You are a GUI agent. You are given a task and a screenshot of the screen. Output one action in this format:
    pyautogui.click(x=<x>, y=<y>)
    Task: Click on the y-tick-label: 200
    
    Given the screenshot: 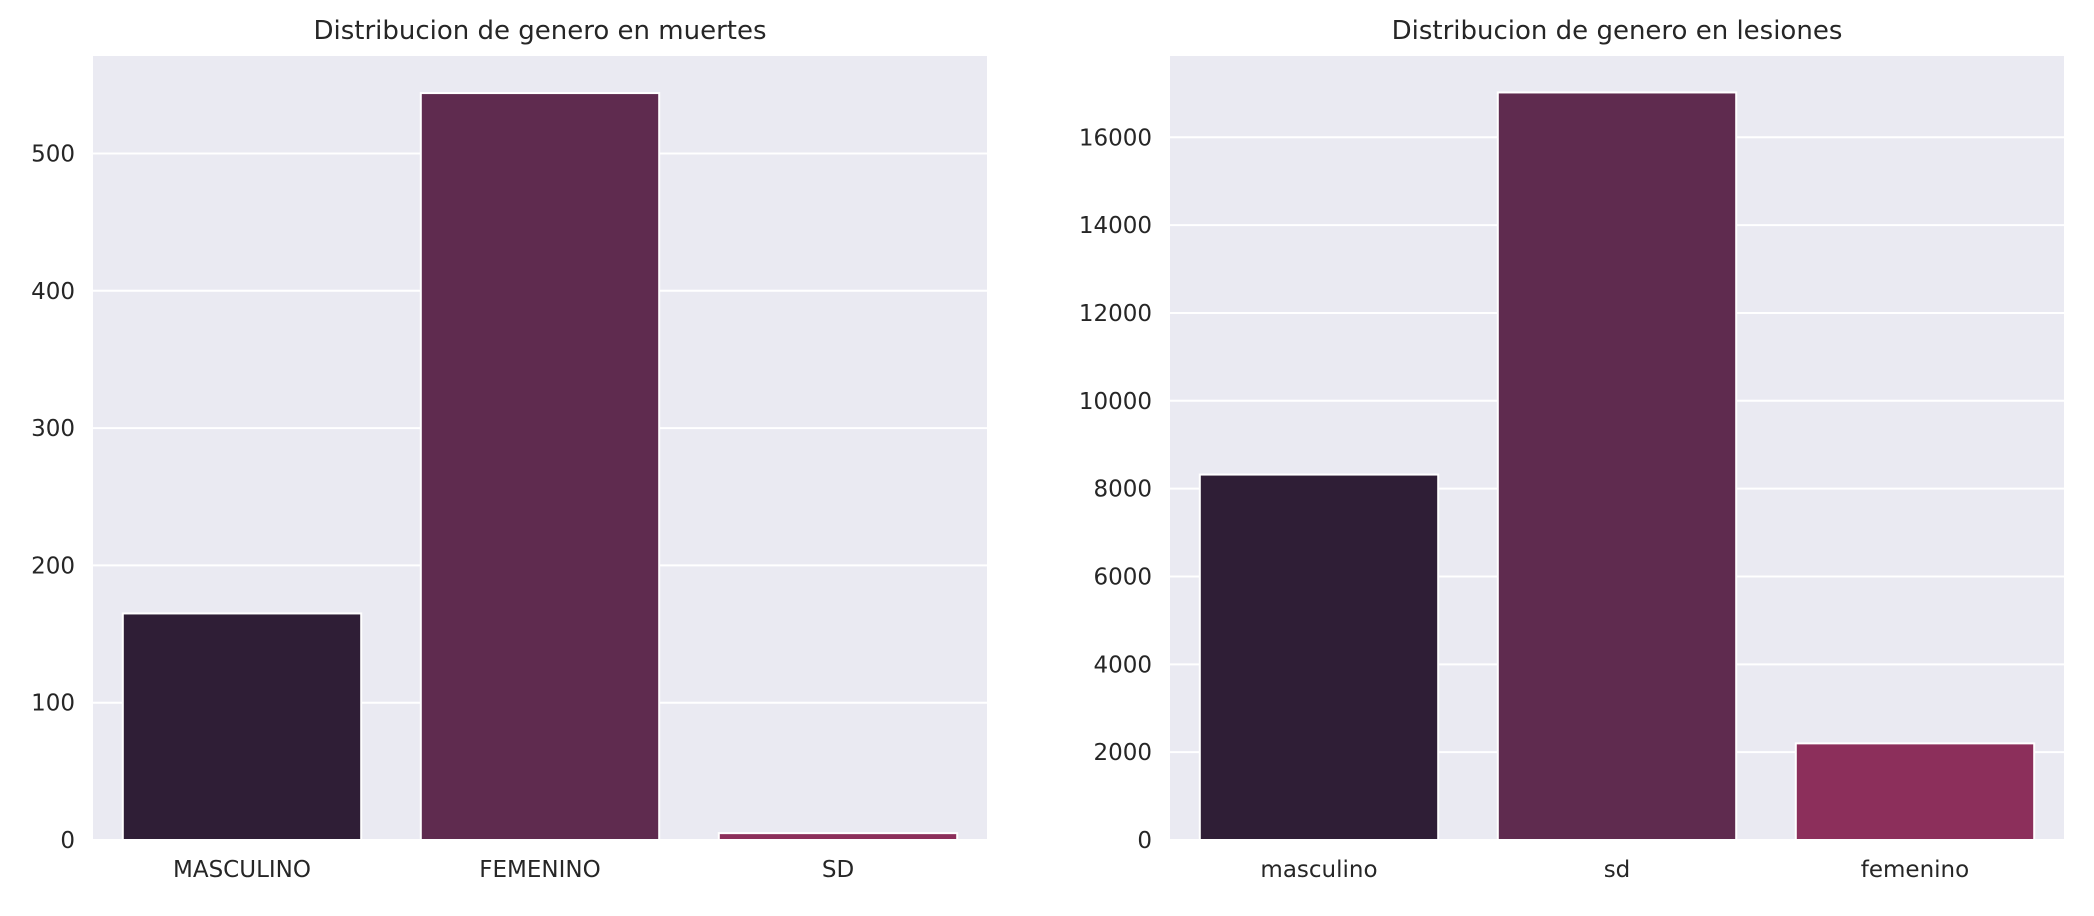 What is the action you would take?
    pyautogui.click(x=53, y=566)
    